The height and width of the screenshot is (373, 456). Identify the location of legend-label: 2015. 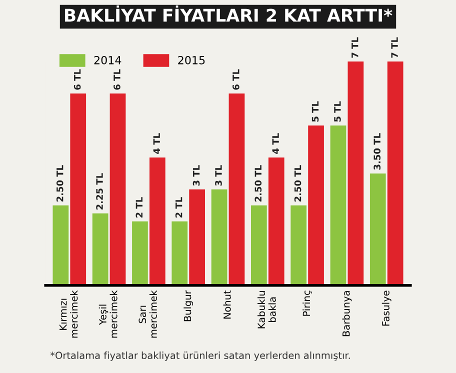
(191, 60).